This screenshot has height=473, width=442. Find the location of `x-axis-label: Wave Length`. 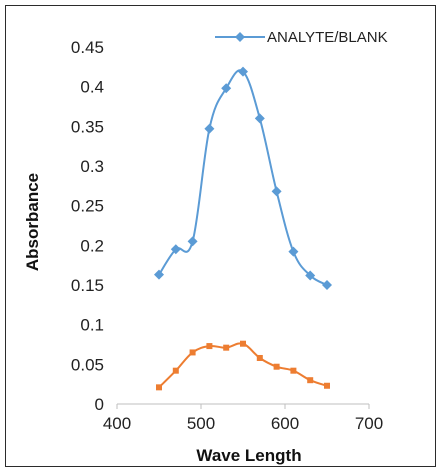

x-axis-label: Wave Length is located at coordinates (248, 455).